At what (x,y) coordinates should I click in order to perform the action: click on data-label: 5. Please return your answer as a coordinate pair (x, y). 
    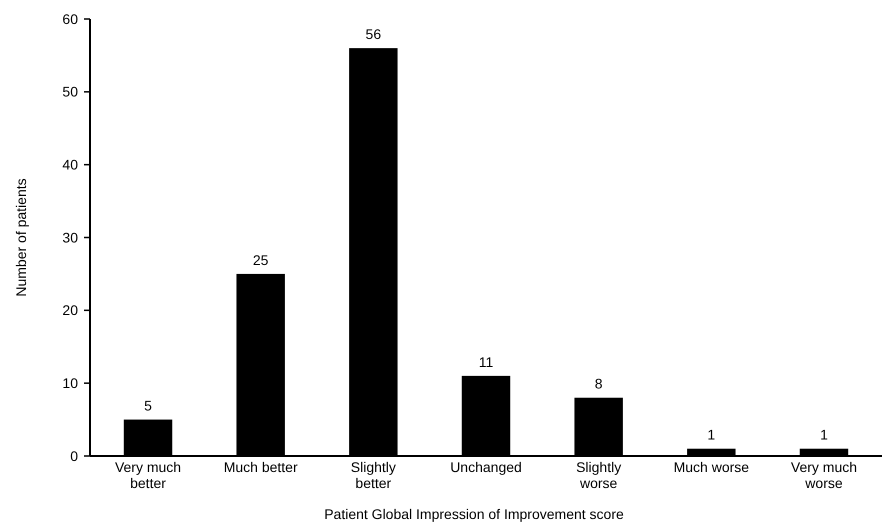
    Looking at the image, I should click on (148, 406).